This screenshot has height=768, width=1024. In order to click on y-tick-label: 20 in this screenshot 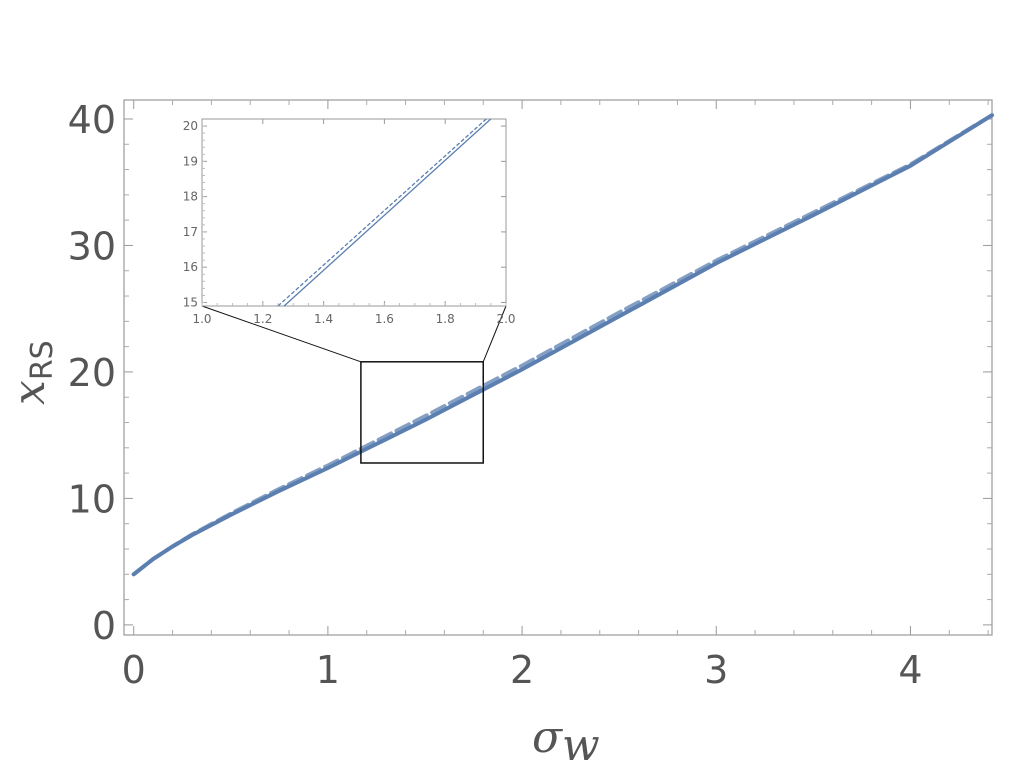, I will do `click(92, 373)`.